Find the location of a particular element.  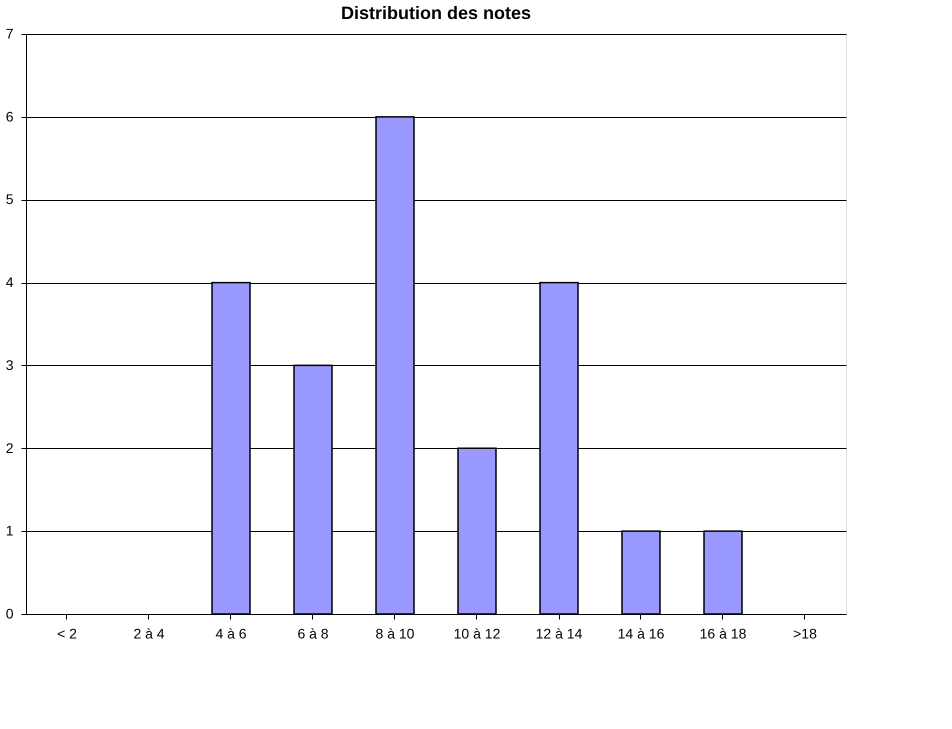

y-tick-label: 2 is located at coordinates (10, 448).